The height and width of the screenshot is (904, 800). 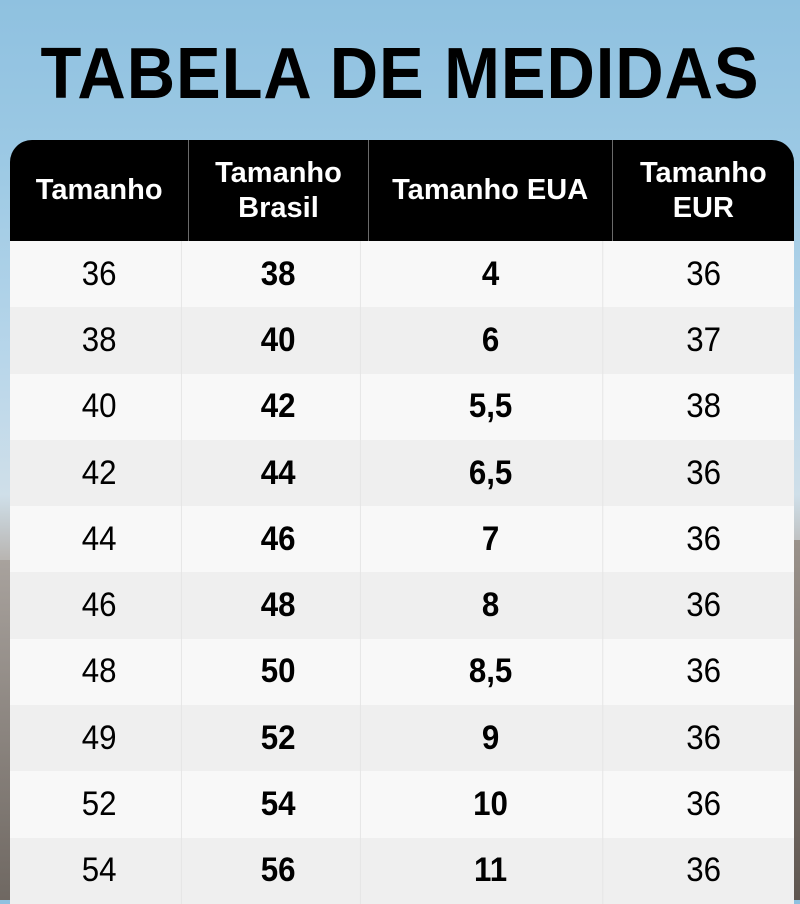 What do you see at coordinates (490, 473) in the screenshot?
I see `cell-tamanho-eua: 6,5` at bounding box center [490, 473].